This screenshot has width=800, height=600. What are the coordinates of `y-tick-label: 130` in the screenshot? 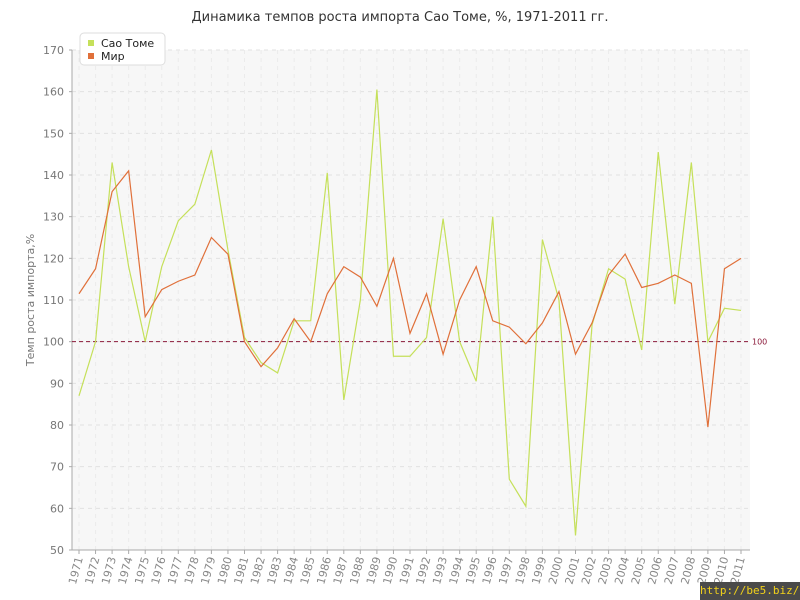 It's located at (53, 217).